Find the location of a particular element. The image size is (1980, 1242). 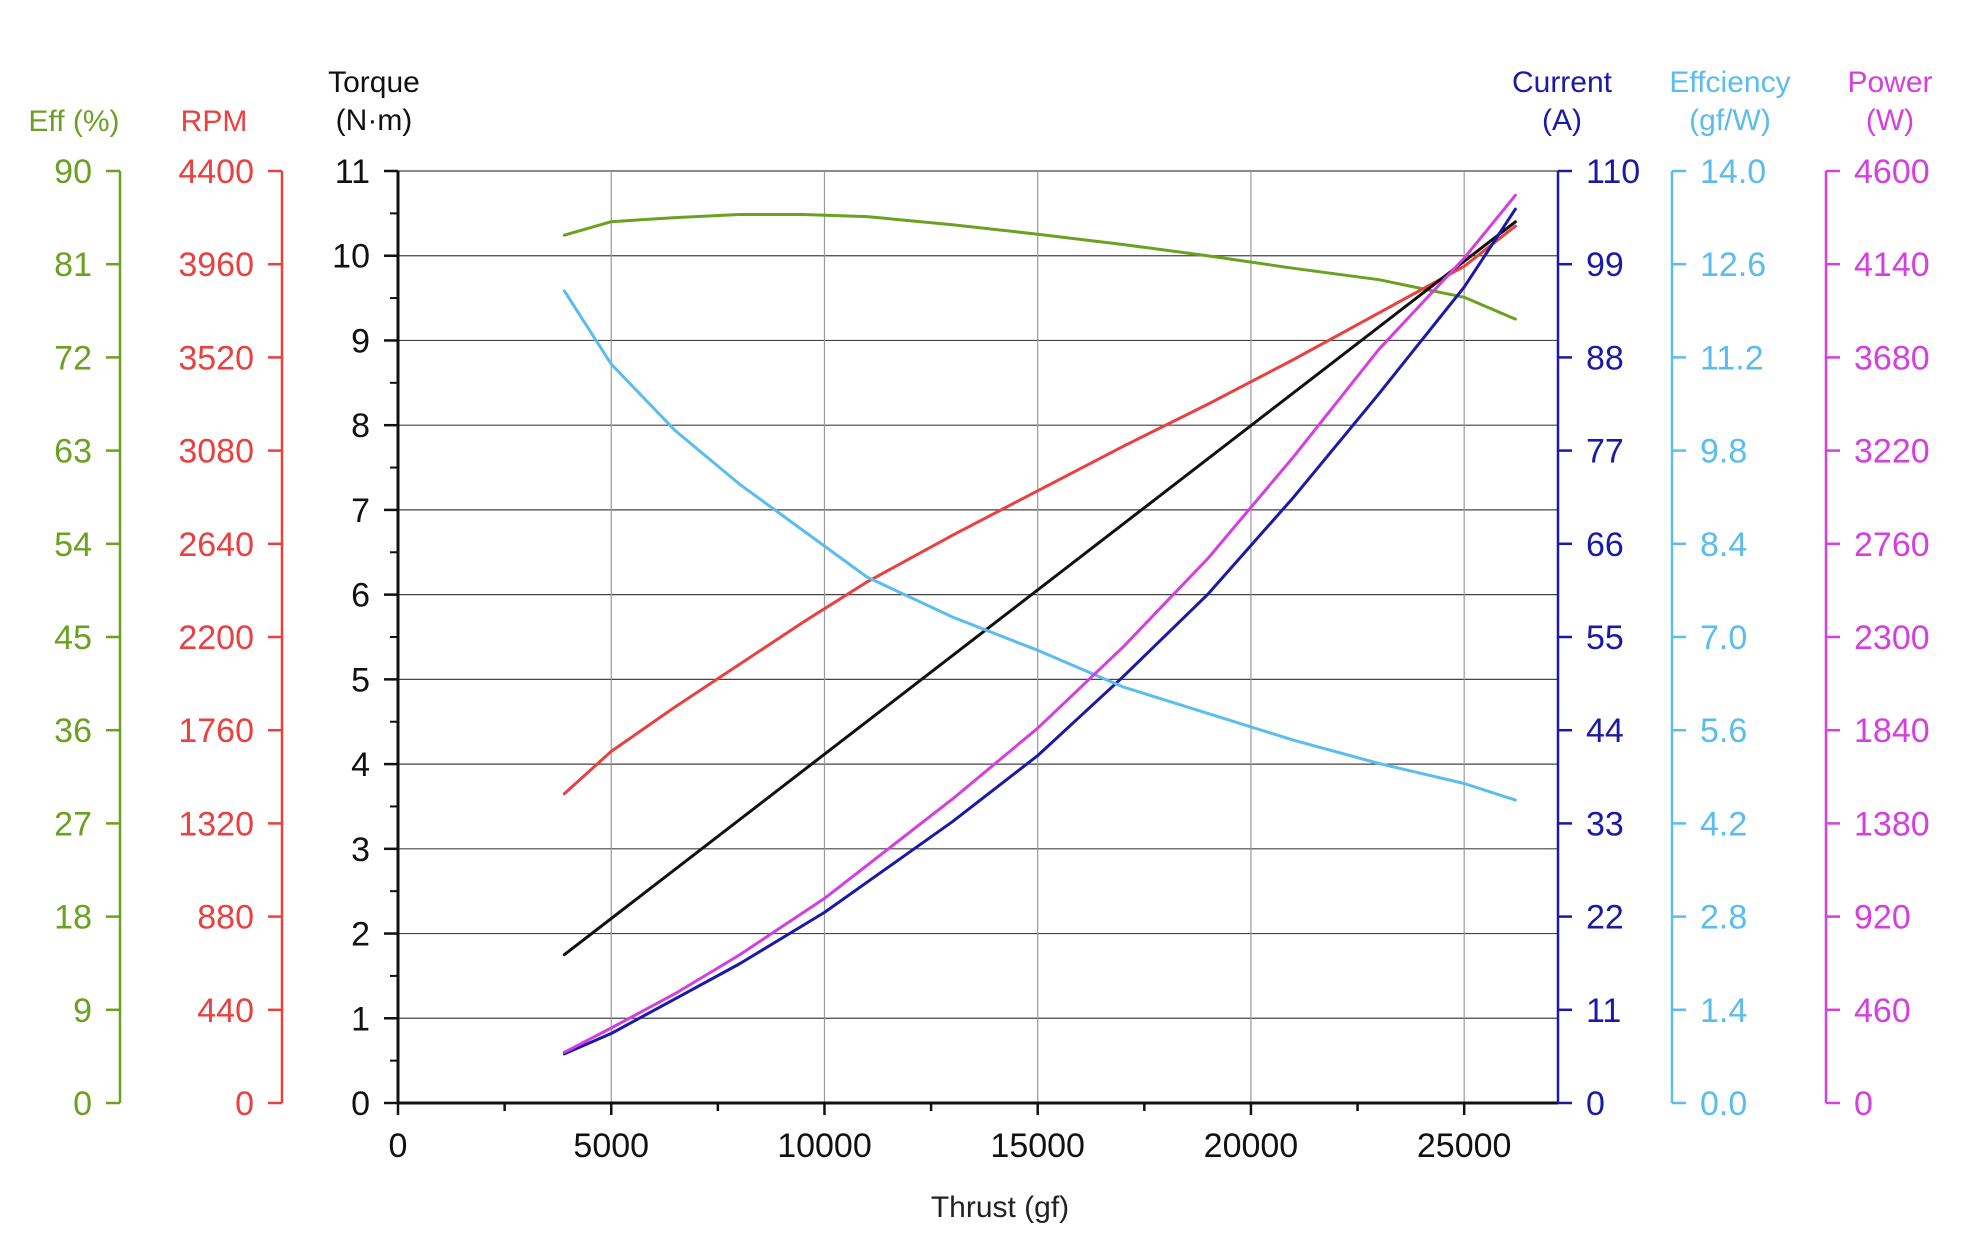

current-tick-label: 66 is located at coordinates (1605, 545).